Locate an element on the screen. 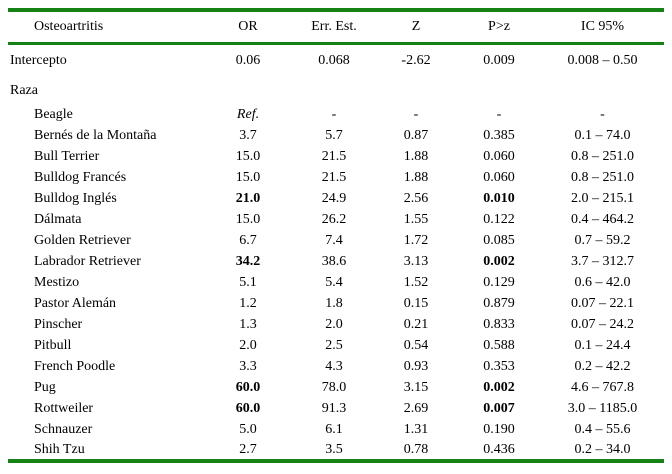 The height and width of the screenshot is (474, 672). z-value: - is located at coordinates (416, 114).